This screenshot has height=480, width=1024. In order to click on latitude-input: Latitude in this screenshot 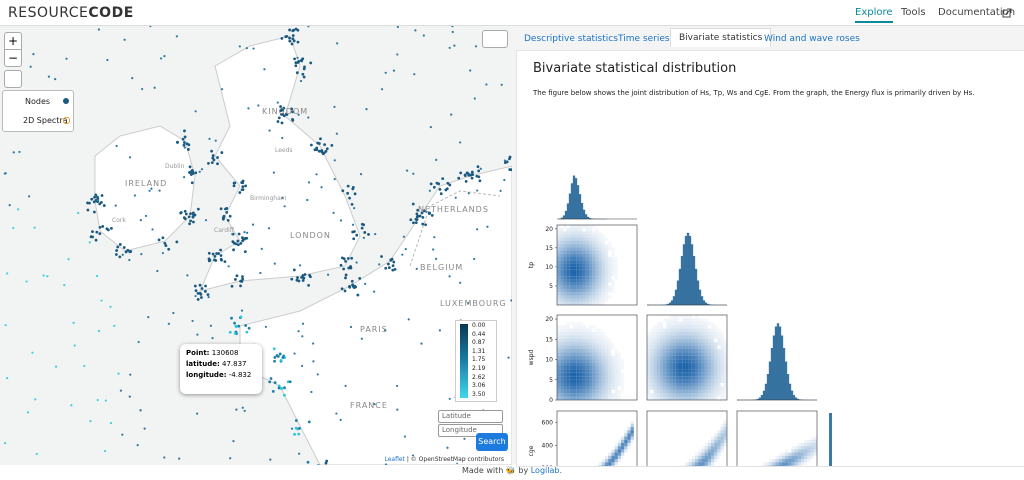, I will do `click(470, 416)`.